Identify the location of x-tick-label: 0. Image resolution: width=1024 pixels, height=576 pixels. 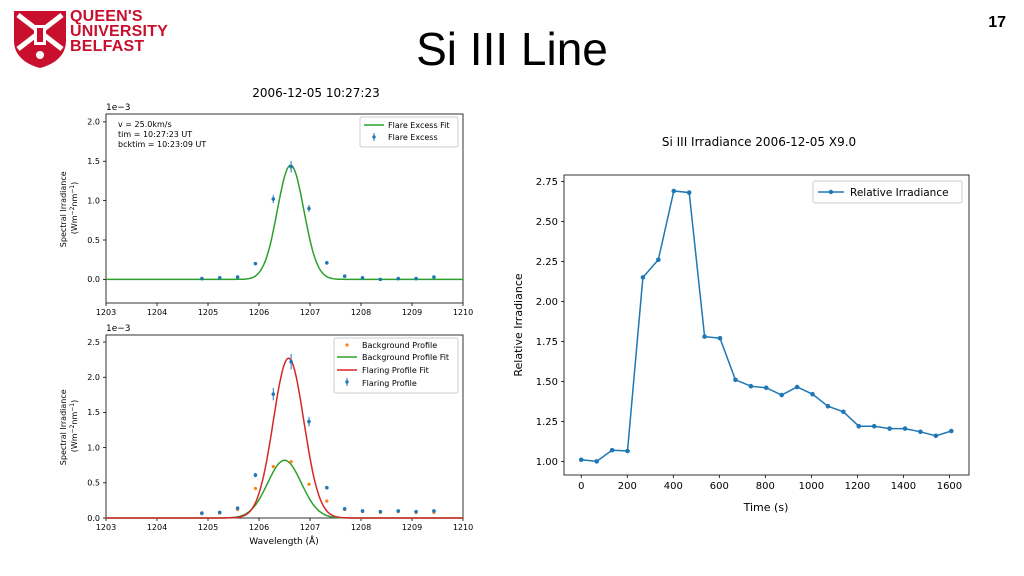
(581, 486).